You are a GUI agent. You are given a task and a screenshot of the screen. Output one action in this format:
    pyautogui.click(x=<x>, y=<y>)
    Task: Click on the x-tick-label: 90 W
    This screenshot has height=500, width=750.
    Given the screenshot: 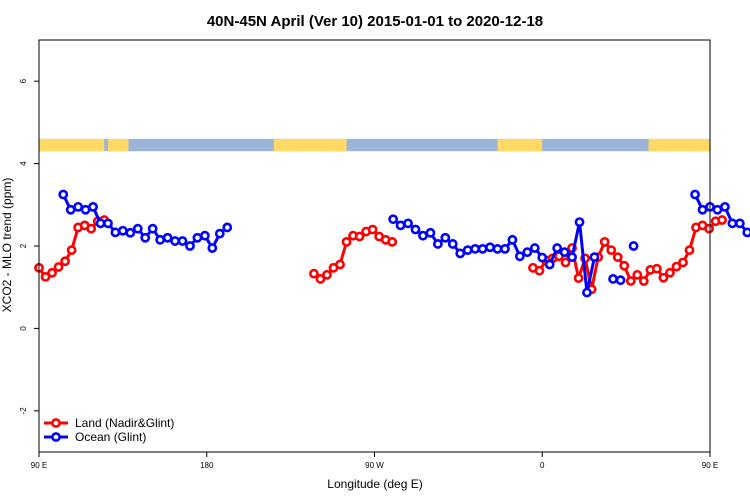 What is the action you would take?
    pyautogui.click(x=374, y=465)
    